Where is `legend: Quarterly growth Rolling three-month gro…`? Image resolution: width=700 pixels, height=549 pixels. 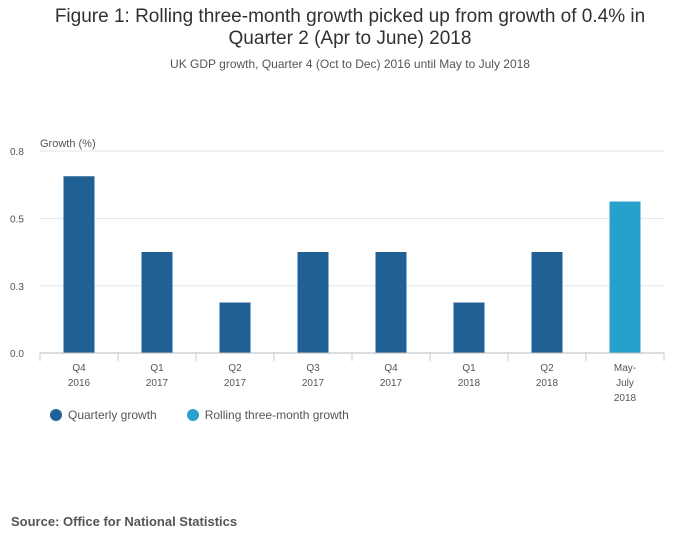
legend: Quarterly growth Rolling three-month gro… is located at coordinates (214, 415).